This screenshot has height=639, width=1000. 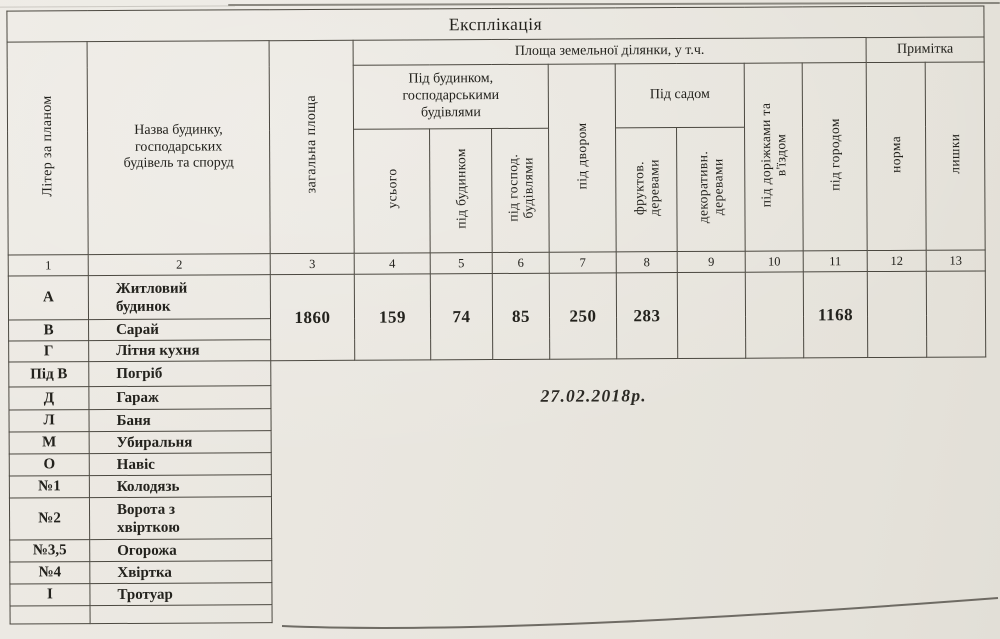 What do you see at coordinates (180, 442) in the screenshot?
I see `row-name: Убиральня` at bounding box center [180, 442].